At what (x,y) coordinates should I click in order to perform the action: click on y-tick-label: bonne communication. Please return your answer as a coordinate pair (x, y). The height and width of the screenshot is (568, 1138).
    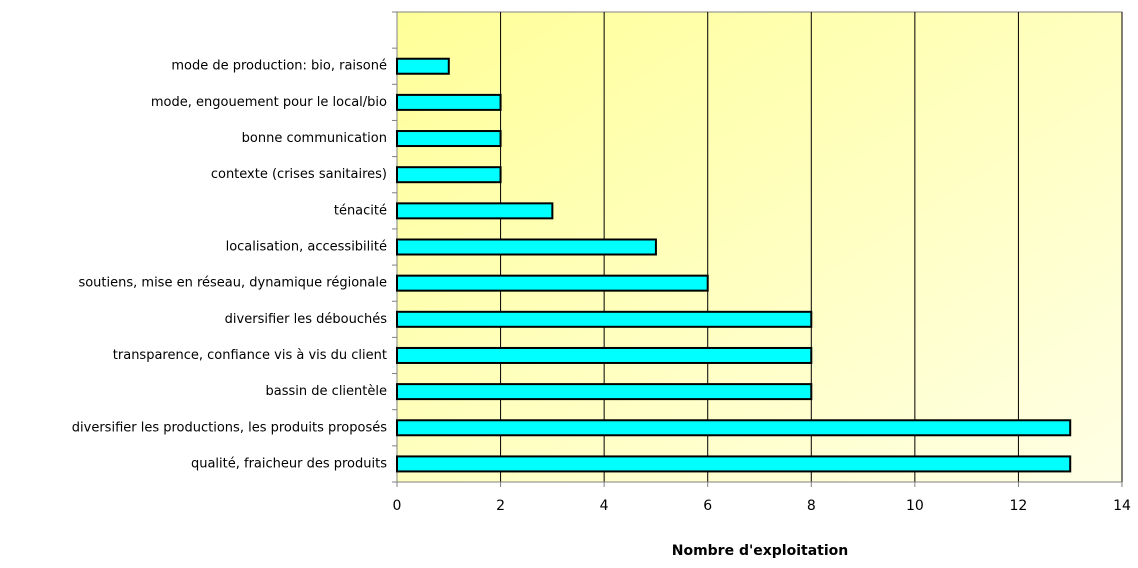
    Looking at the image, I should click on (314, 138).